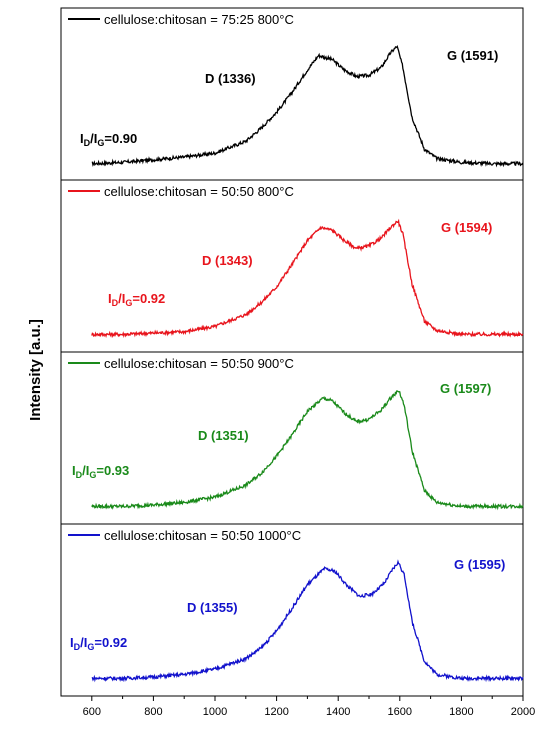 The height and width of the screenshot is (732, 557). Describe the element at coordinates (400, 712) in the screenshot. I see `x-tick-label: 1600` at that location.